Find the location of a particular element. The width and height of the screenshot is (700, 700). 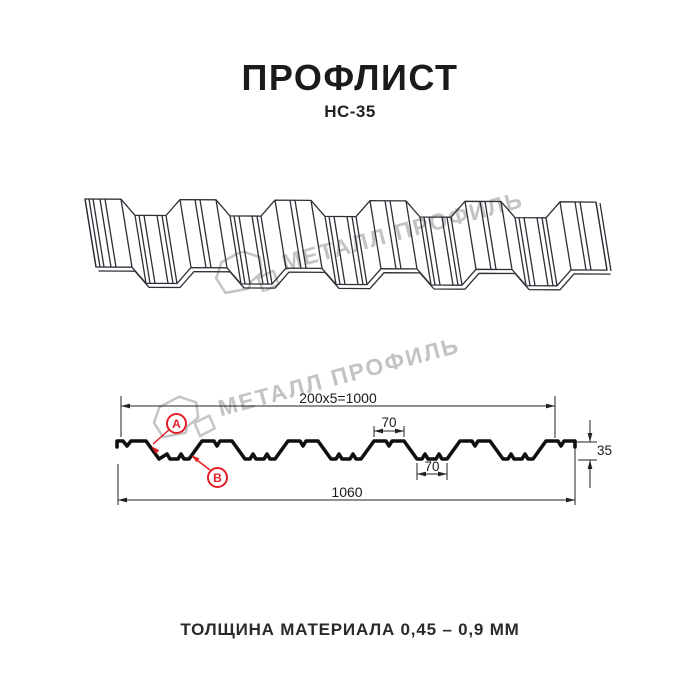

thickness-note: ТОЛЩИНА МАТЕРИАЛА 0,45 – 0,9 ММ is located at coordinates (350, 629).